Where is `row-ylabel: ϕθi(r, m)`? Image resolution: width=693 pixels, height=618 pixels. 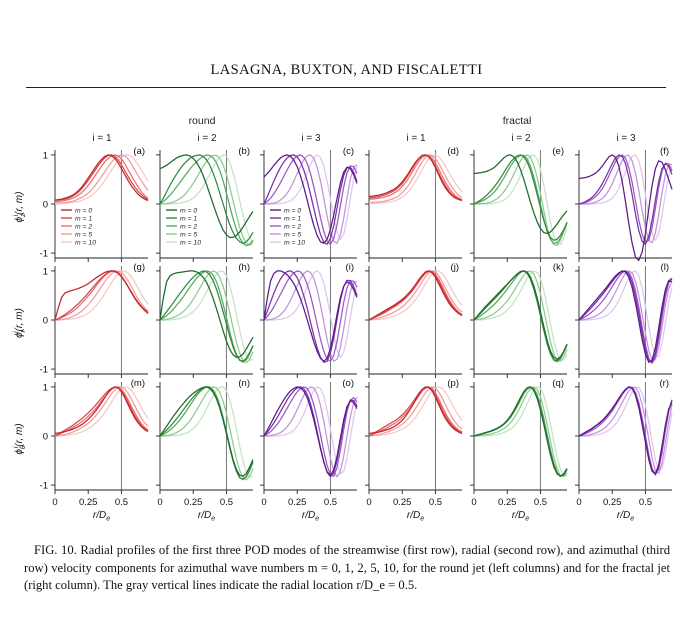
row-ylabel: ϕθi(r, m) is located at coordinates (20, 438).